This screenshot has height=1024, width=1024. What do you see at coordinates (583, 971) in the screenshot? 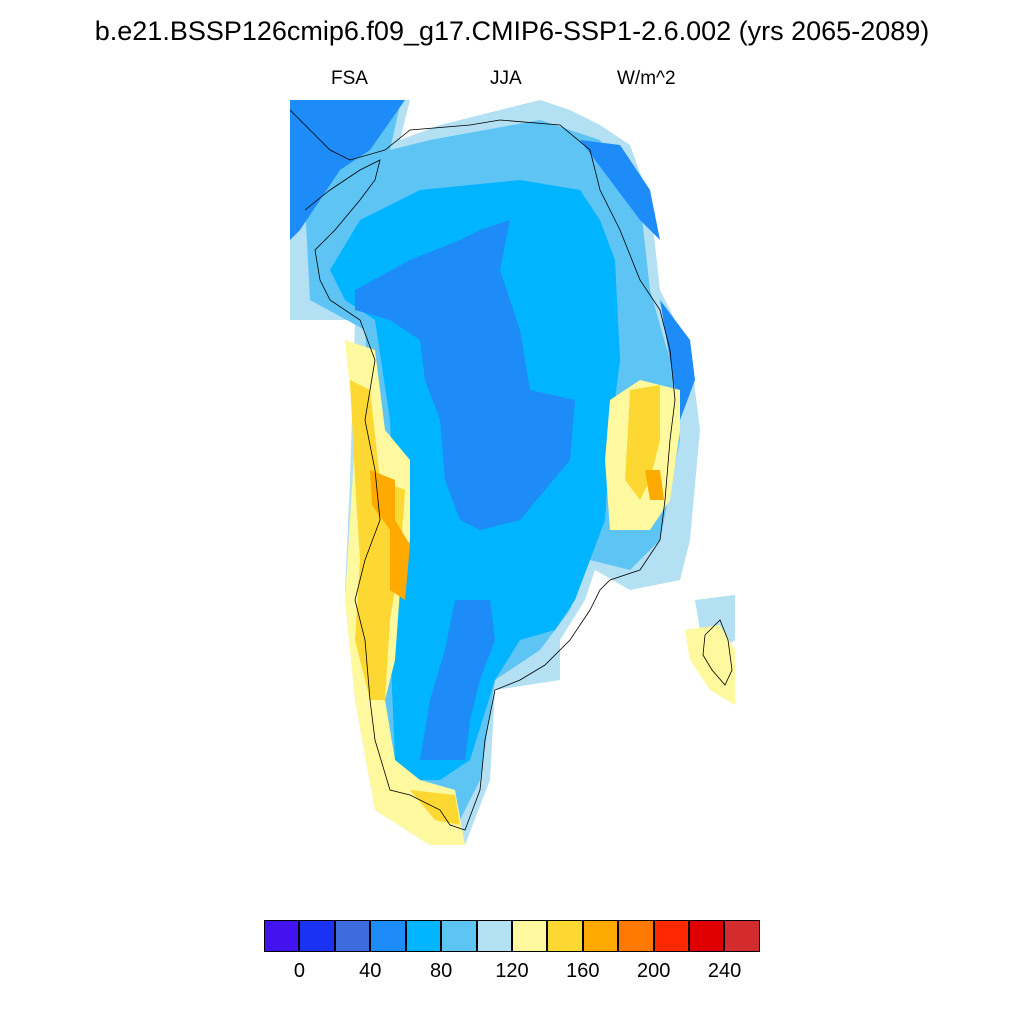
I see `colorbar-tick-label: 160` at bounding box center [583, 971].